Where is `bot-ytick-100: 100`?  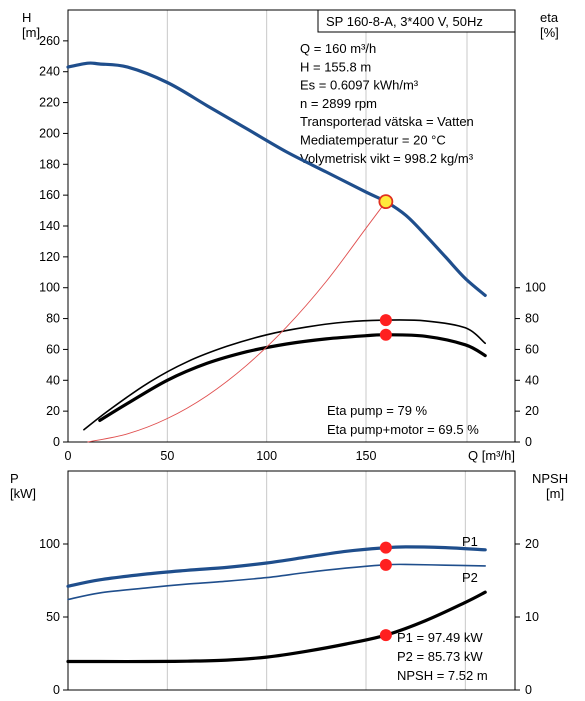
bot-ytick-100: 100 is located at coordinates (49, 544).